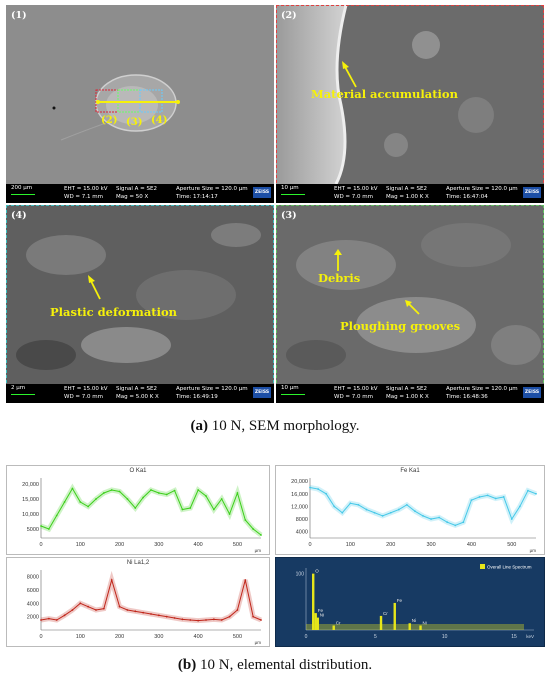 The image size is (550, 681). I want to click on y-tick-label: 100, so click(300, 575).